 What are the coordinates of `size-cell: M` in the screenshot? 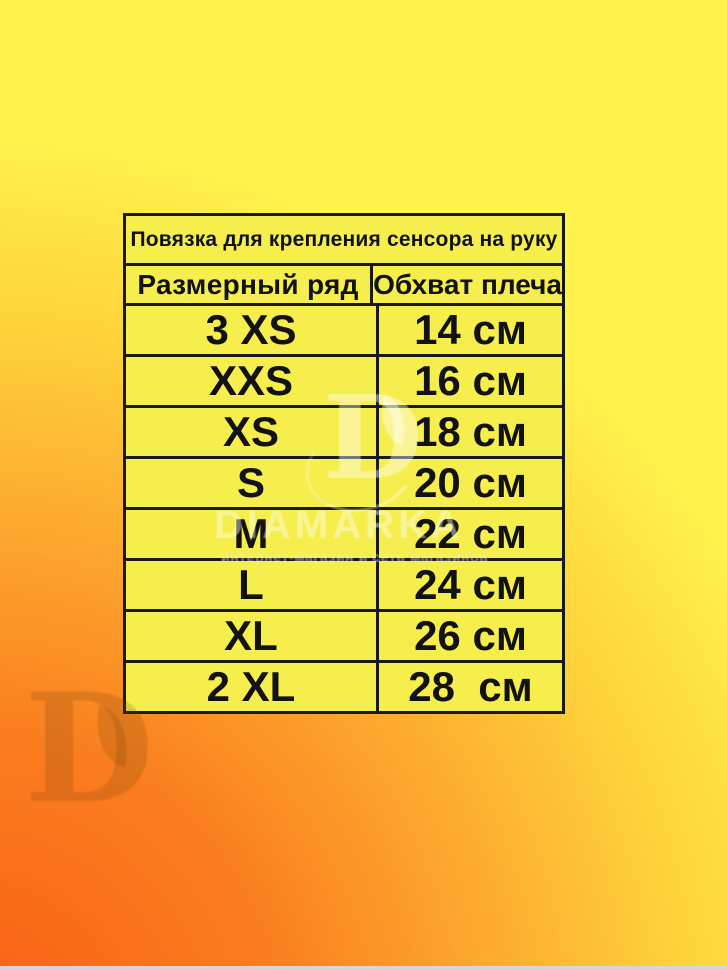 It's located at (251, 533).